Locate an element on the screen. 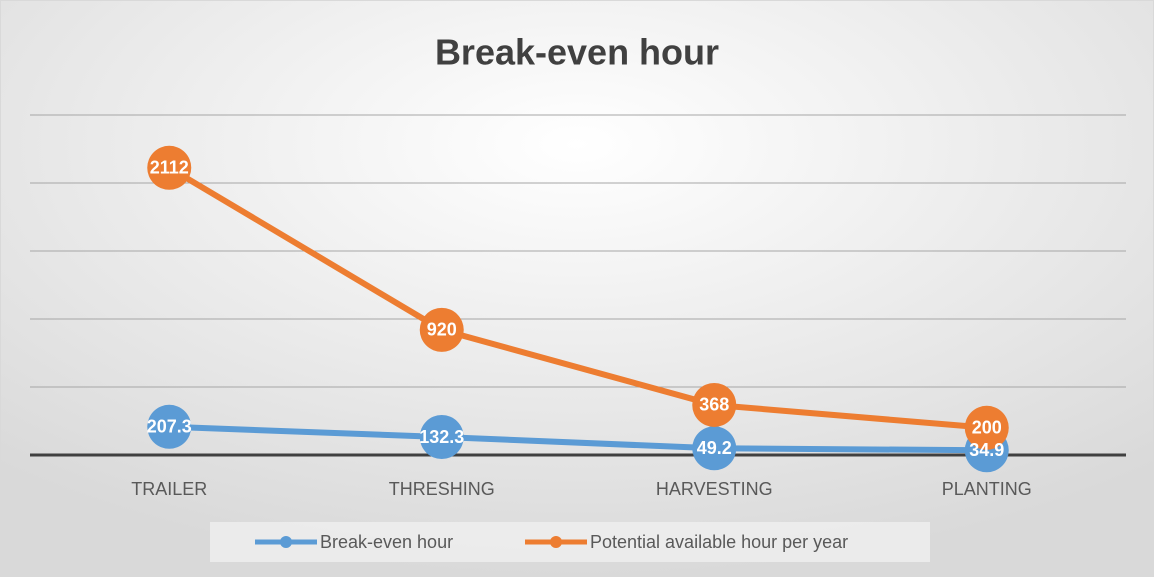  x-tick-label: THRESHING is located at coordinates (442, 489).